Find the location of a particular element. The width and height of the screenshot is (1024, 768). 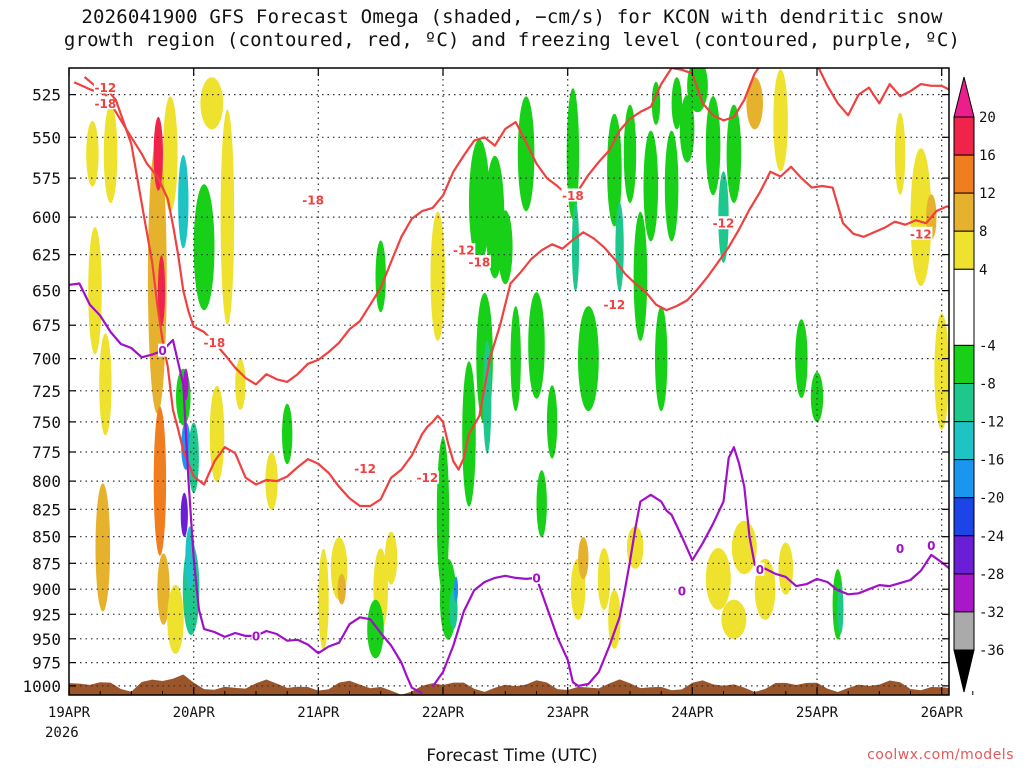

x-tick-label: 25APR is located at coordinates (817, 713).